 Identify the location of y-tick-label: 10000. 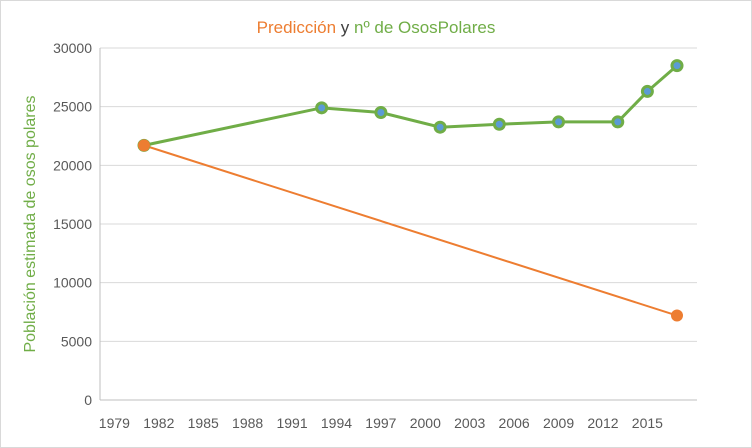
(72, 283).